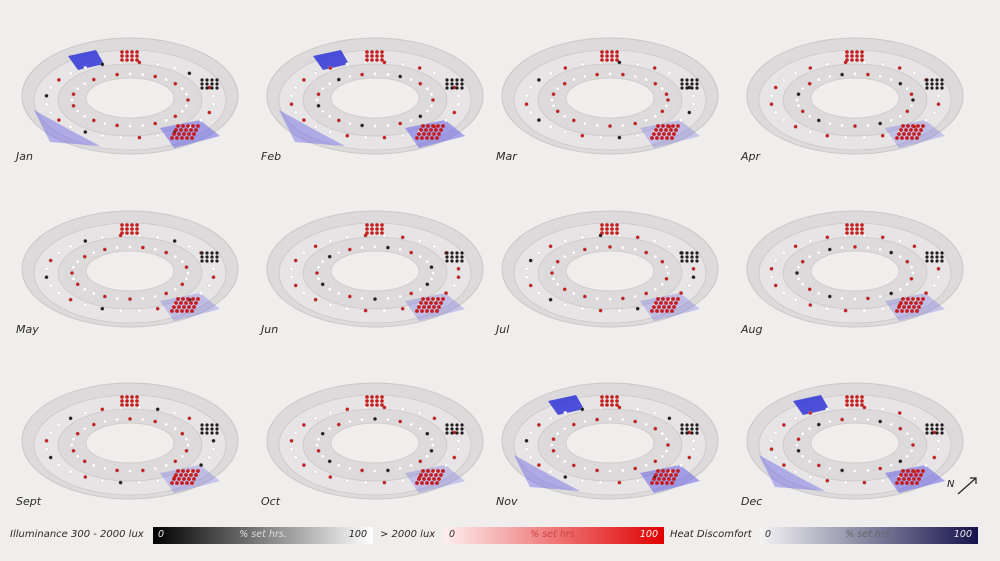 The width and height of the screenshot is (1000, 561). Describe the element at coordinates (768, 534) in the screenshot. I see `heat-min: 0` at that location.